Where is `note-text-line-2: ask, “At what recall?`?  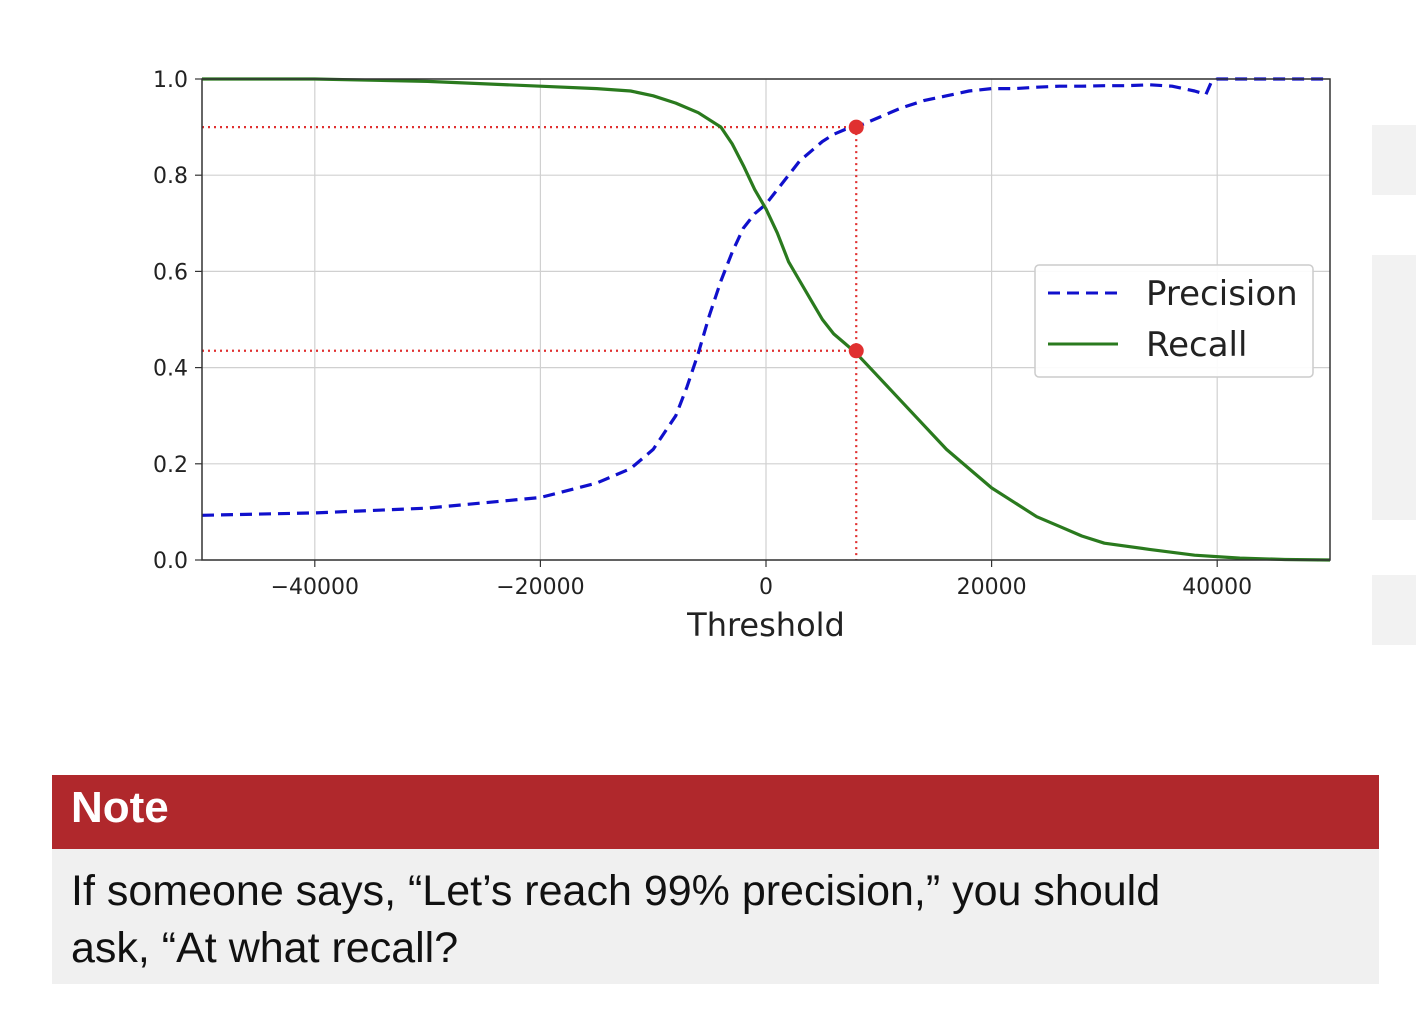
note-text-line-2: ask, “At what recall? is located at coordinates (265, 948).